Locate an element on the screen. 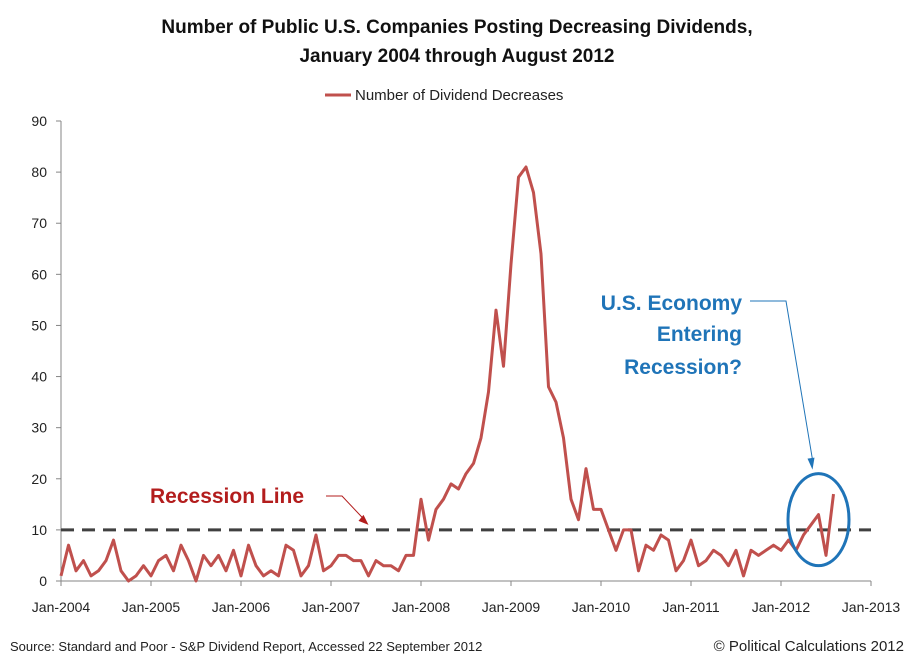  recession-question-line-1: U.S. Economy is located at coordinates (672, 303).